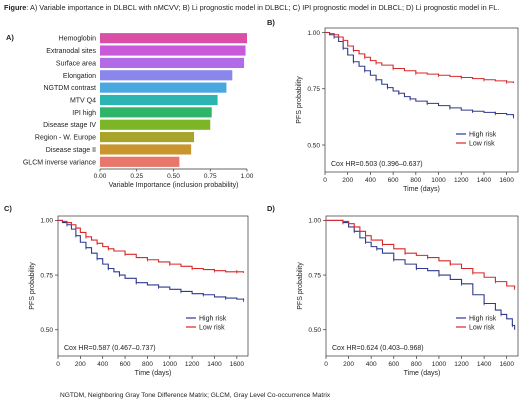 This screenshot has width=520, height=405. What do you see at coordinates (173, 38) in the screenshot?
I see `bar-hemoglobin` at bounding box center [173, 38].